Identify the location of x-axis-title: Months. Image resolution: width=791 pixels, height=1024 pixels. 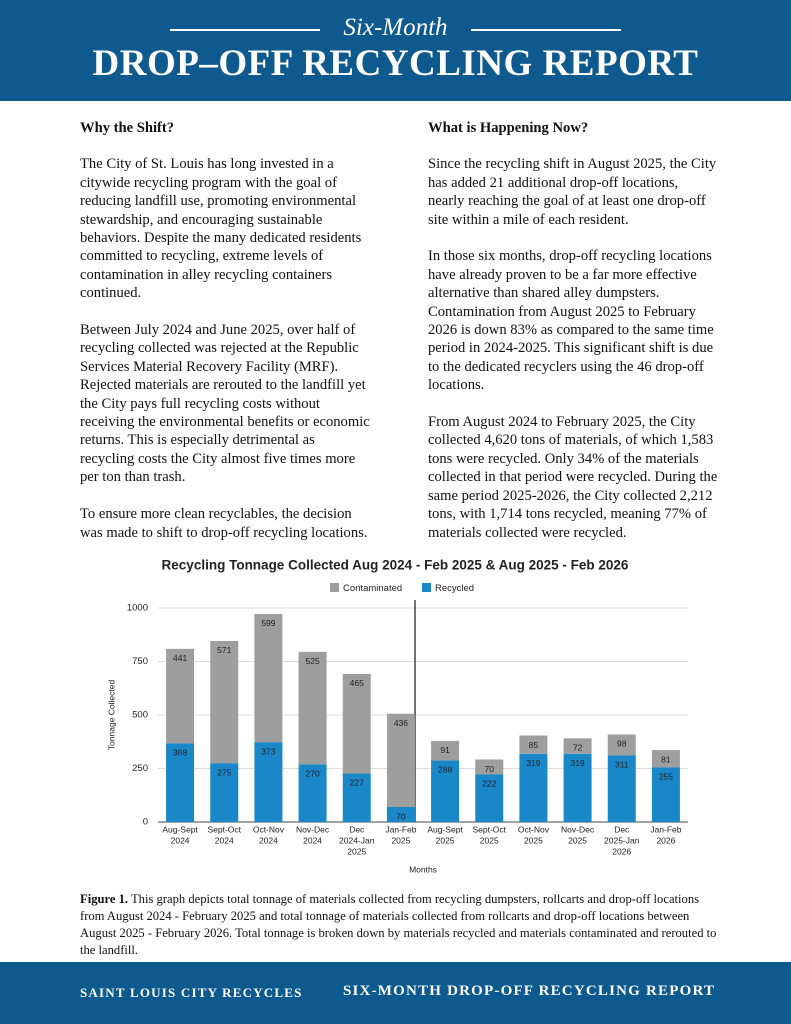
(423, 869).